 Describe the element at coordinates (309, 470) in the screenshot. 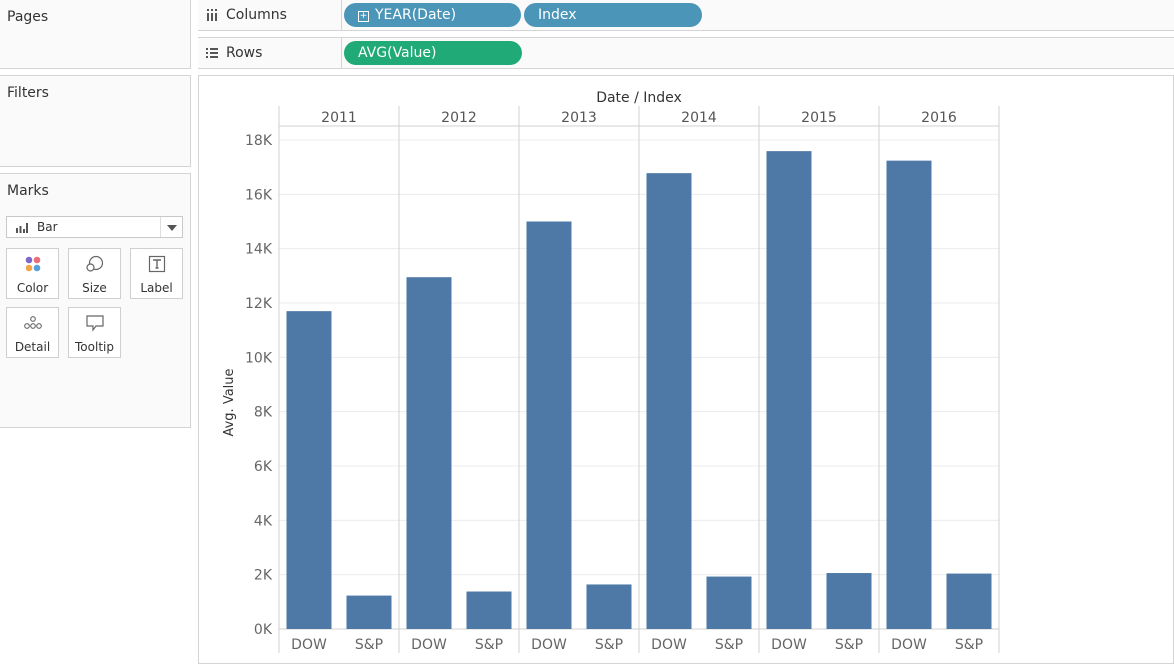

I see `bar-dow-2011` at that location.